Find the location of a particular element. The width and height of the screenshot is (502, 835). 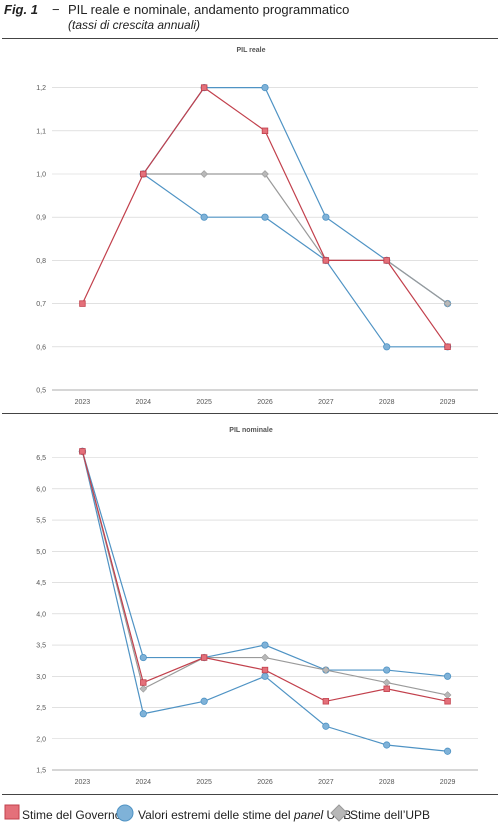

chart-title: PIL reale is located at coordinates (250, 50).